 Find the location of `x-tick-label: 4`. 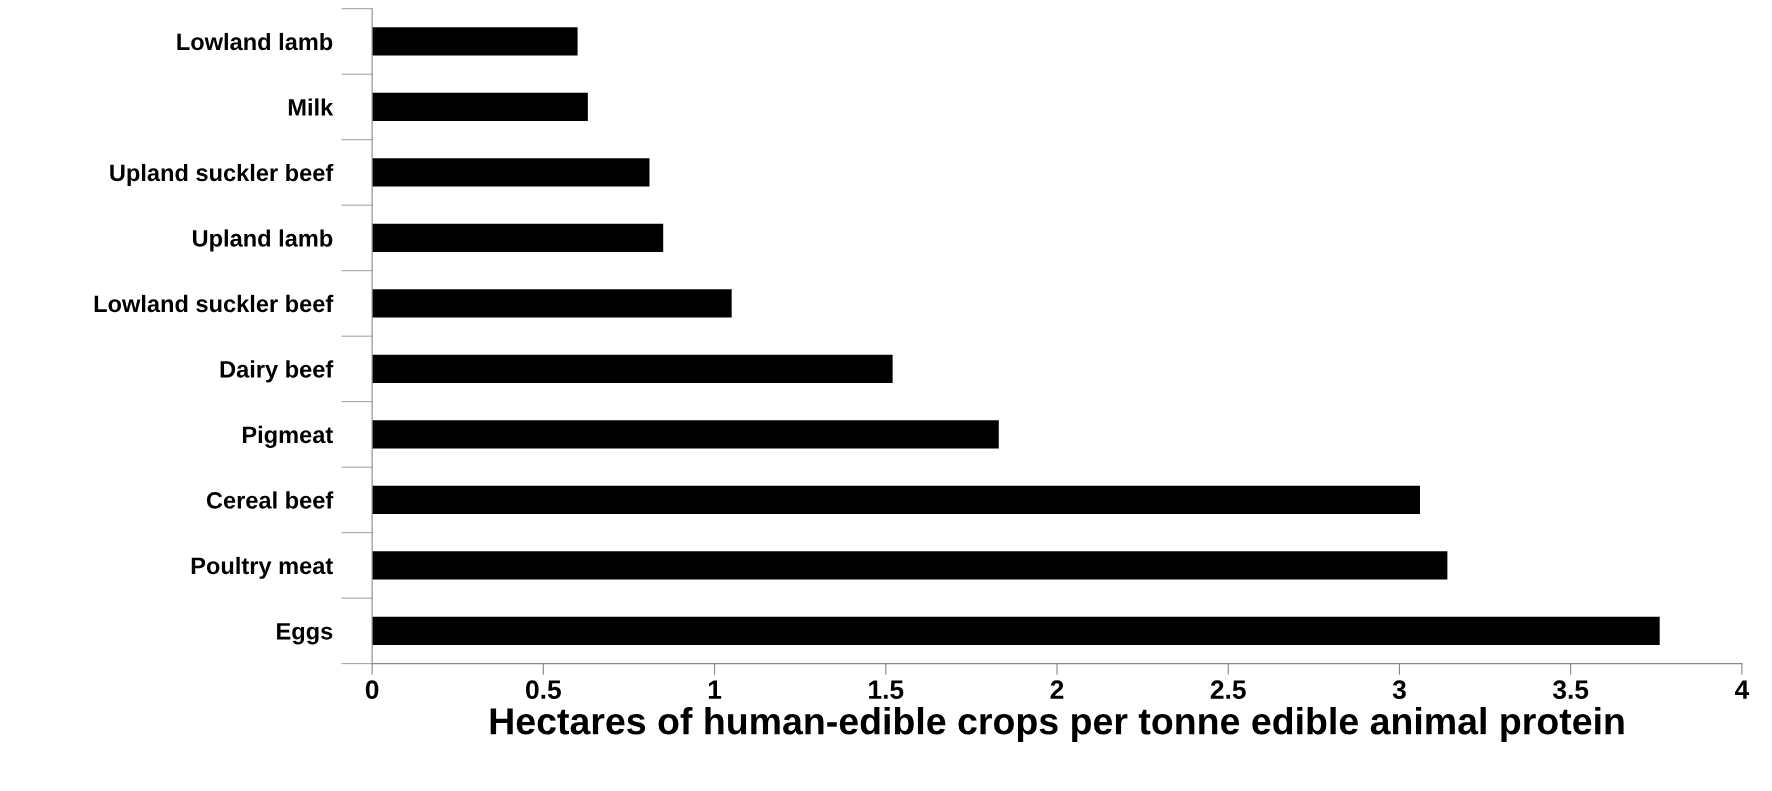

x-tick-label: 4 is located at coordinates (1742, 689).